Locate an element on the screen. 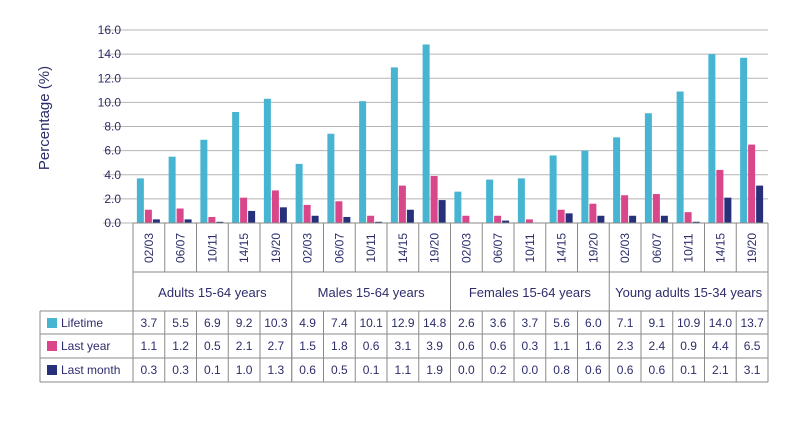  table-value: 1.6 is located at coordinates (593, 346).